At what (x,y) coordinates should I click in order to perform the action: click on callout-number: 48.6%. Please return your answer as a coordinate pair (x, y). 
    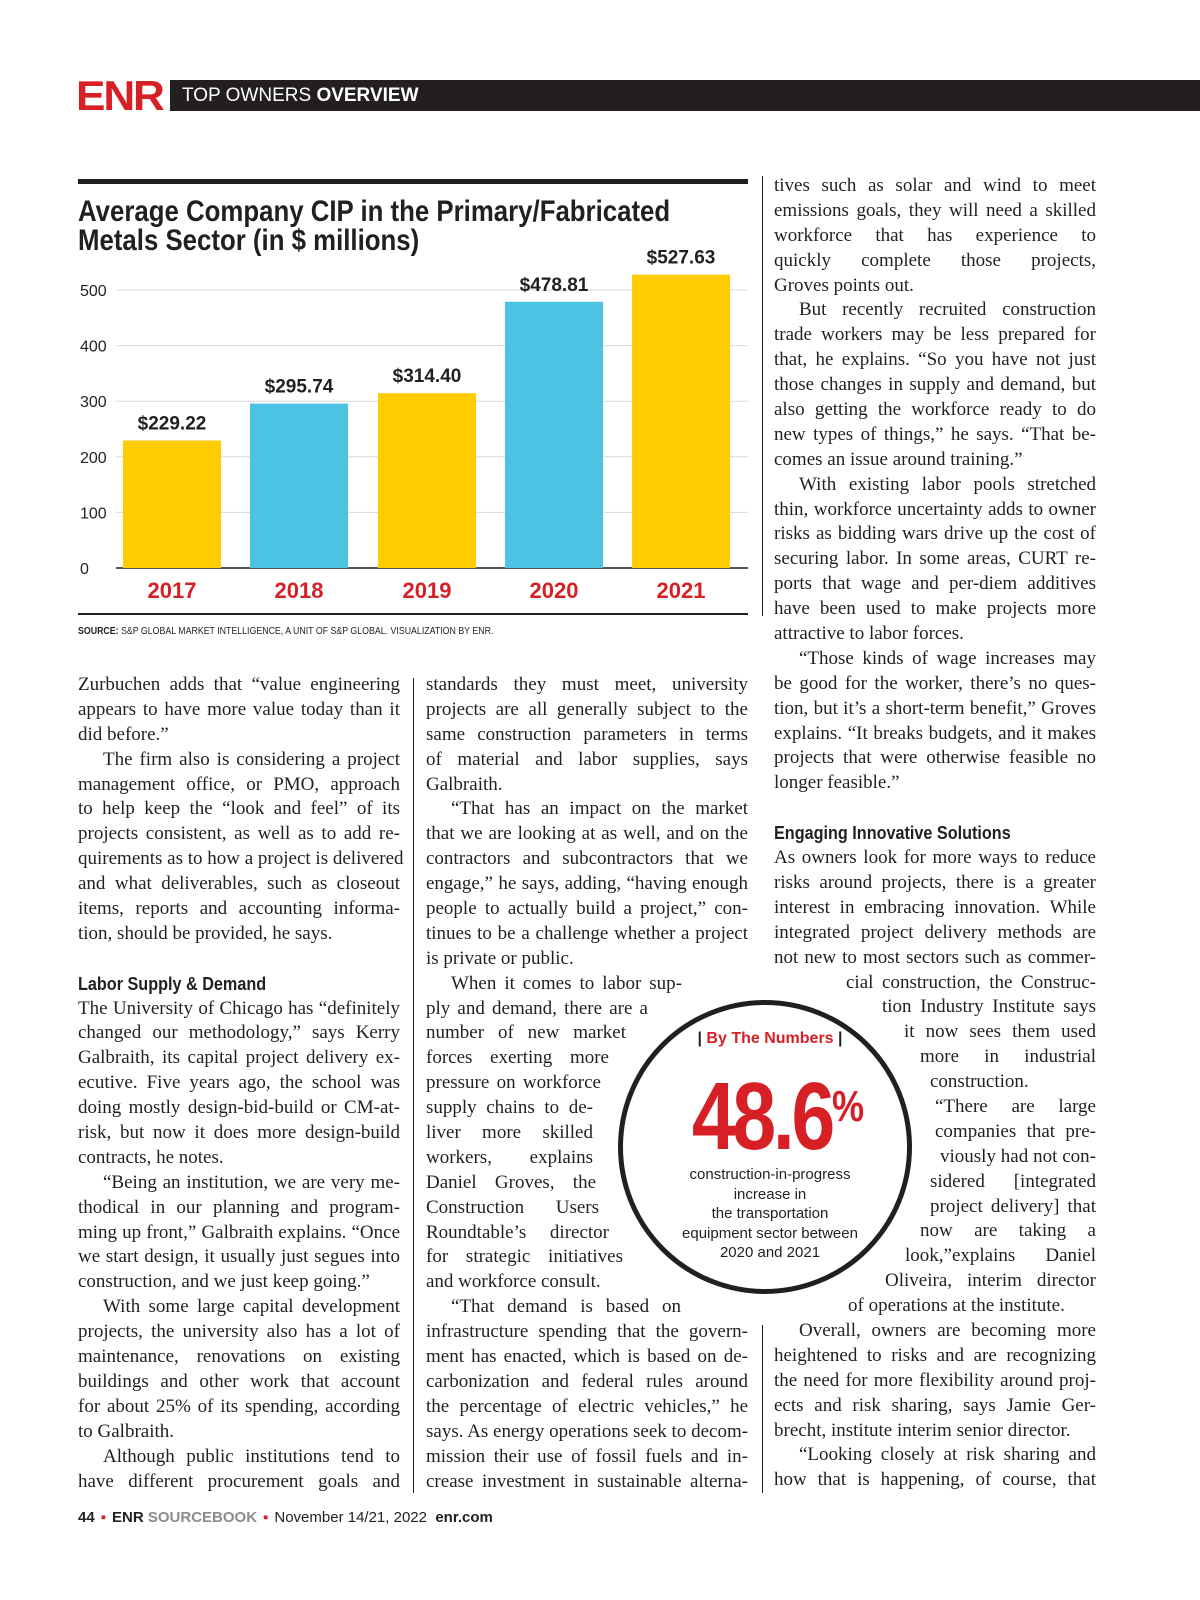
    Looking at the image, I should click on (777, 1112).